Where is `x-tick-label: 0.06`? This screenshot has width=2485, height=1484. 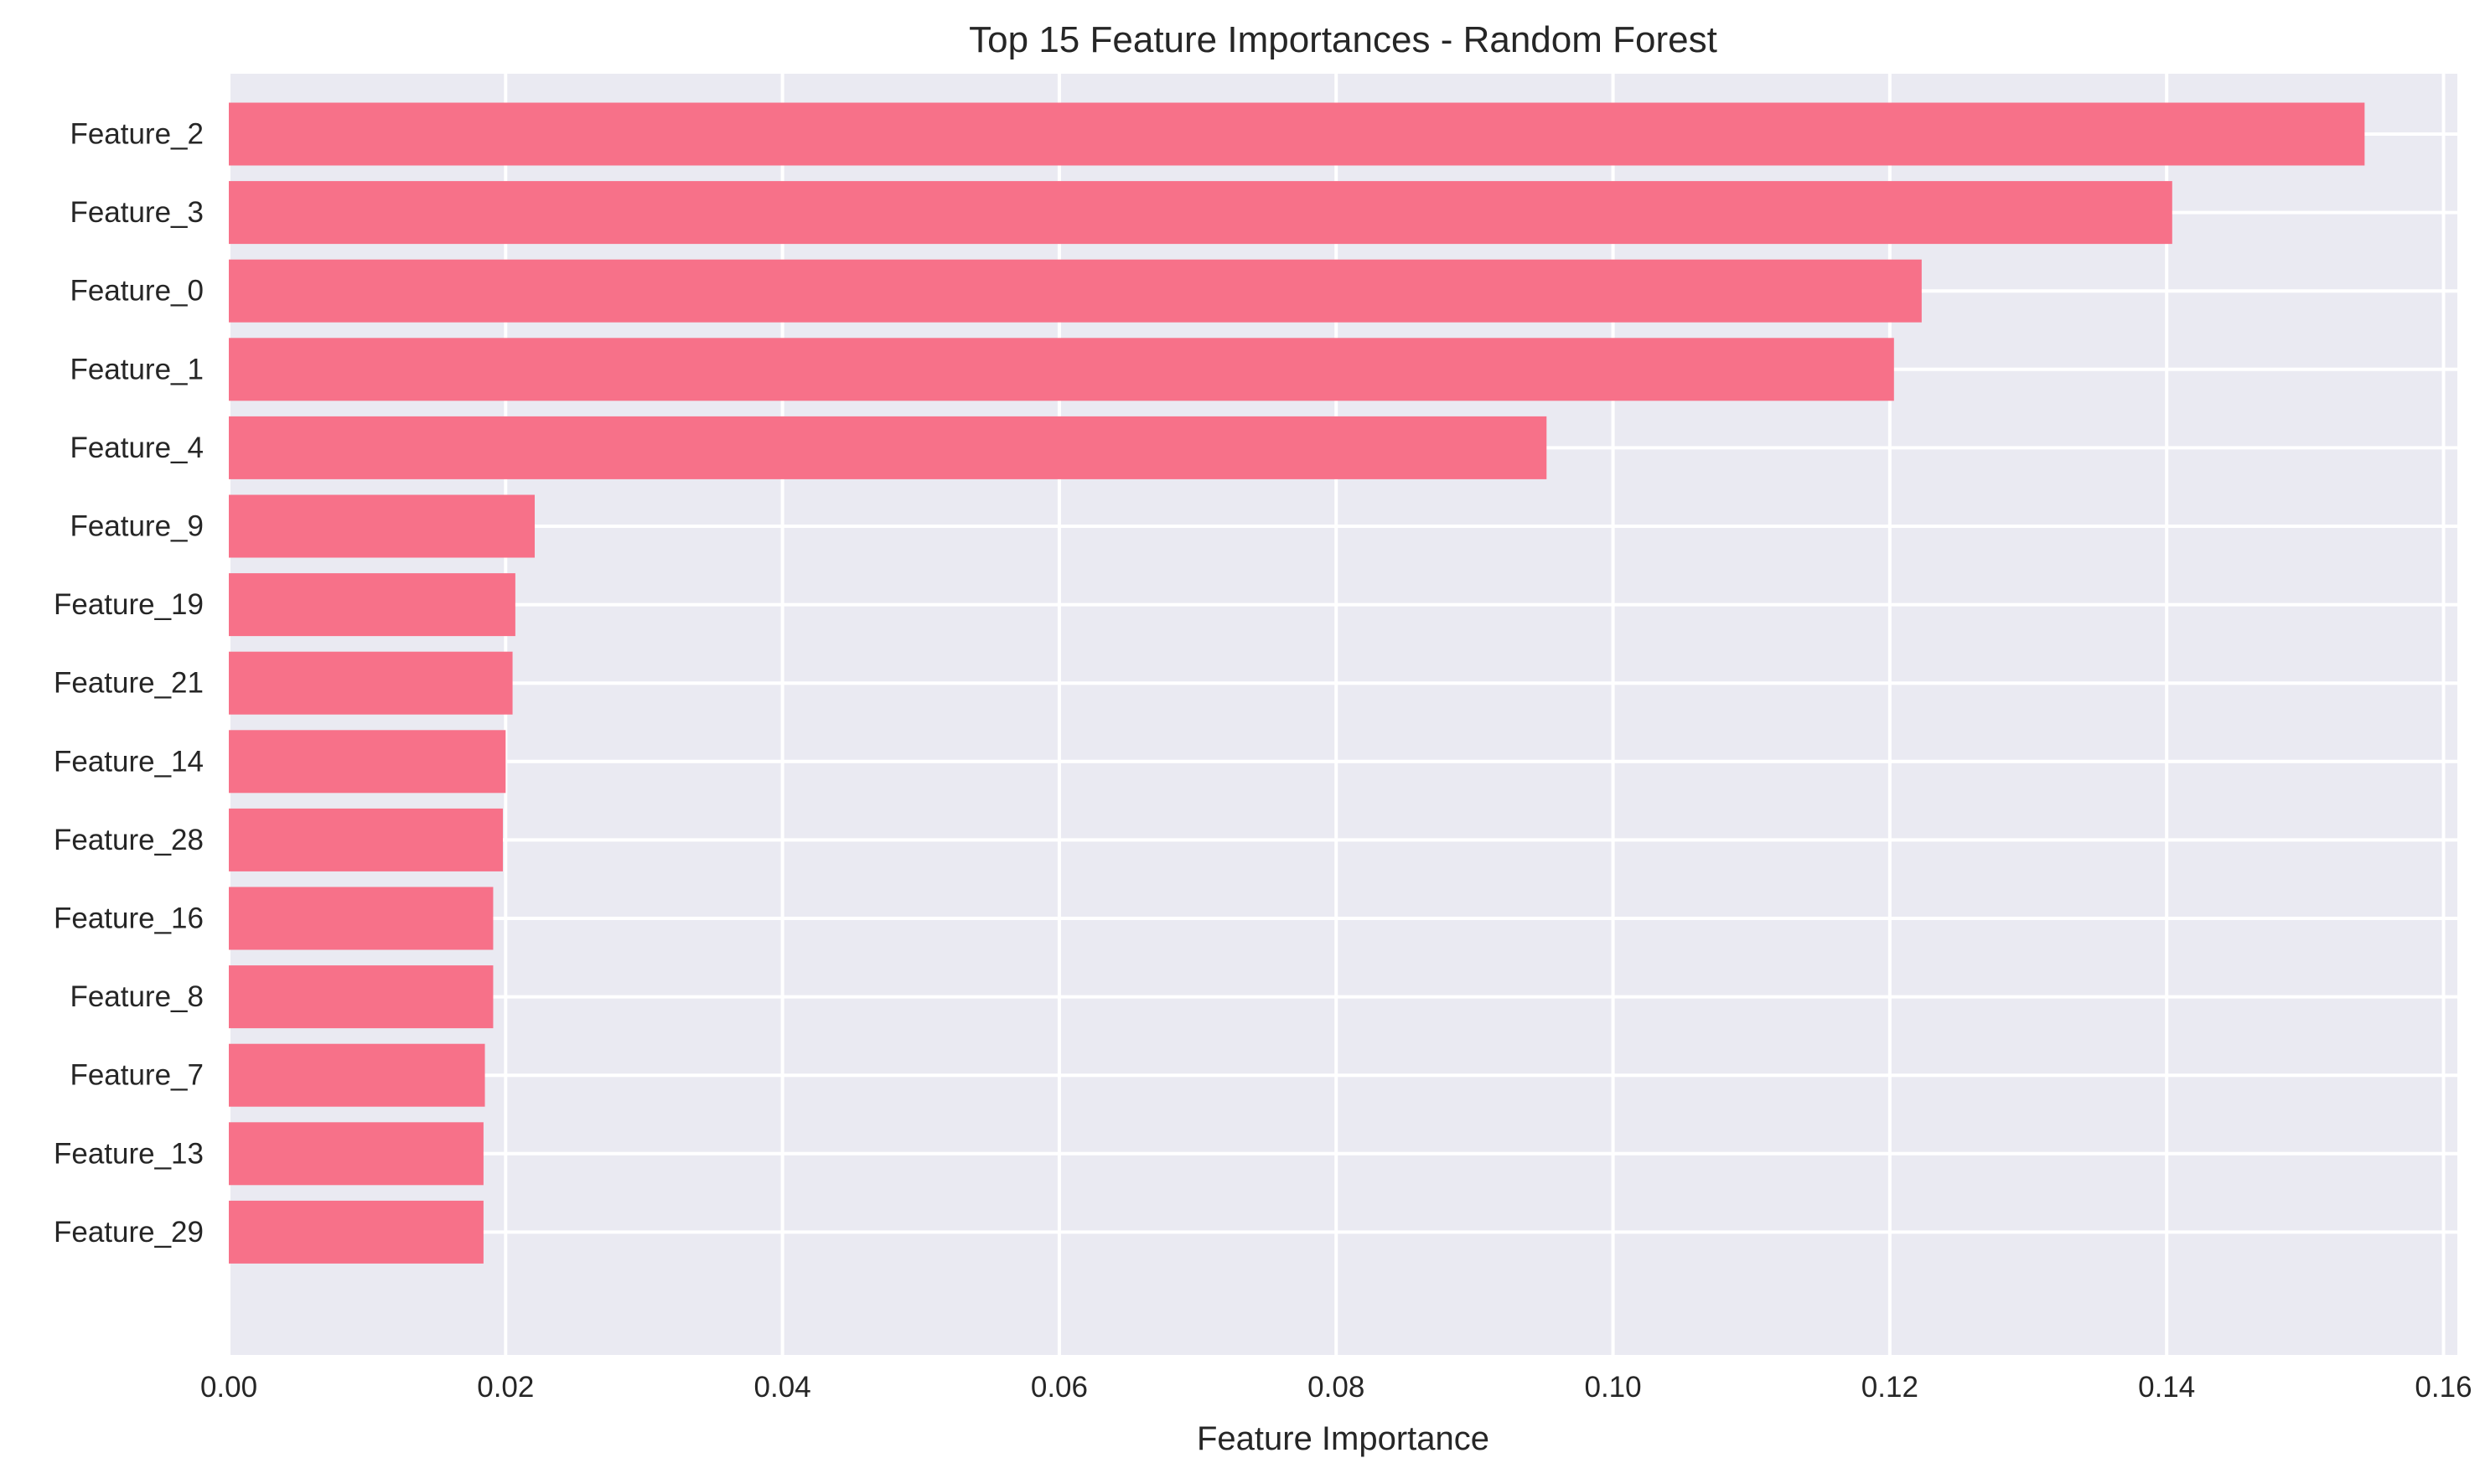
x-tick-label: 0.06 is located at coordinates (1059, 1387).